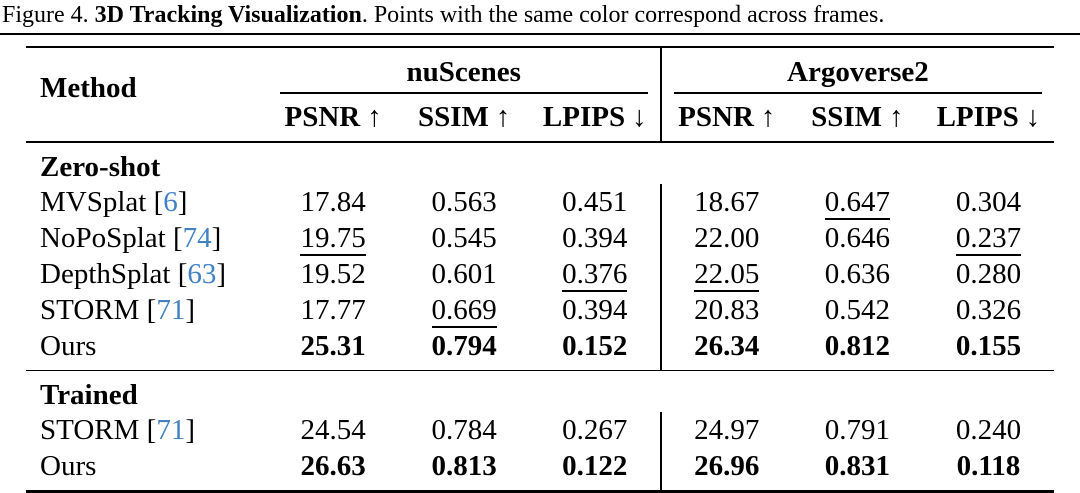 This screenshot has height=493, width=1080. What do you see at coordinates (857, 274) in the screenshot?
I see `value: 0.636` at bounding box center [857, 274].